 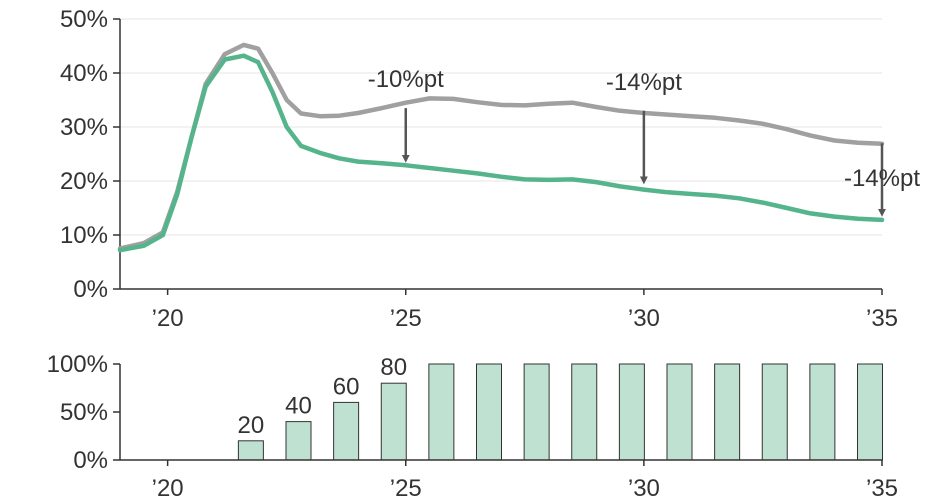 What do you see at coordinates (84, 235) in the screenshot?
I see `y-tick-label: 10%` at bounding box center [84, 235].